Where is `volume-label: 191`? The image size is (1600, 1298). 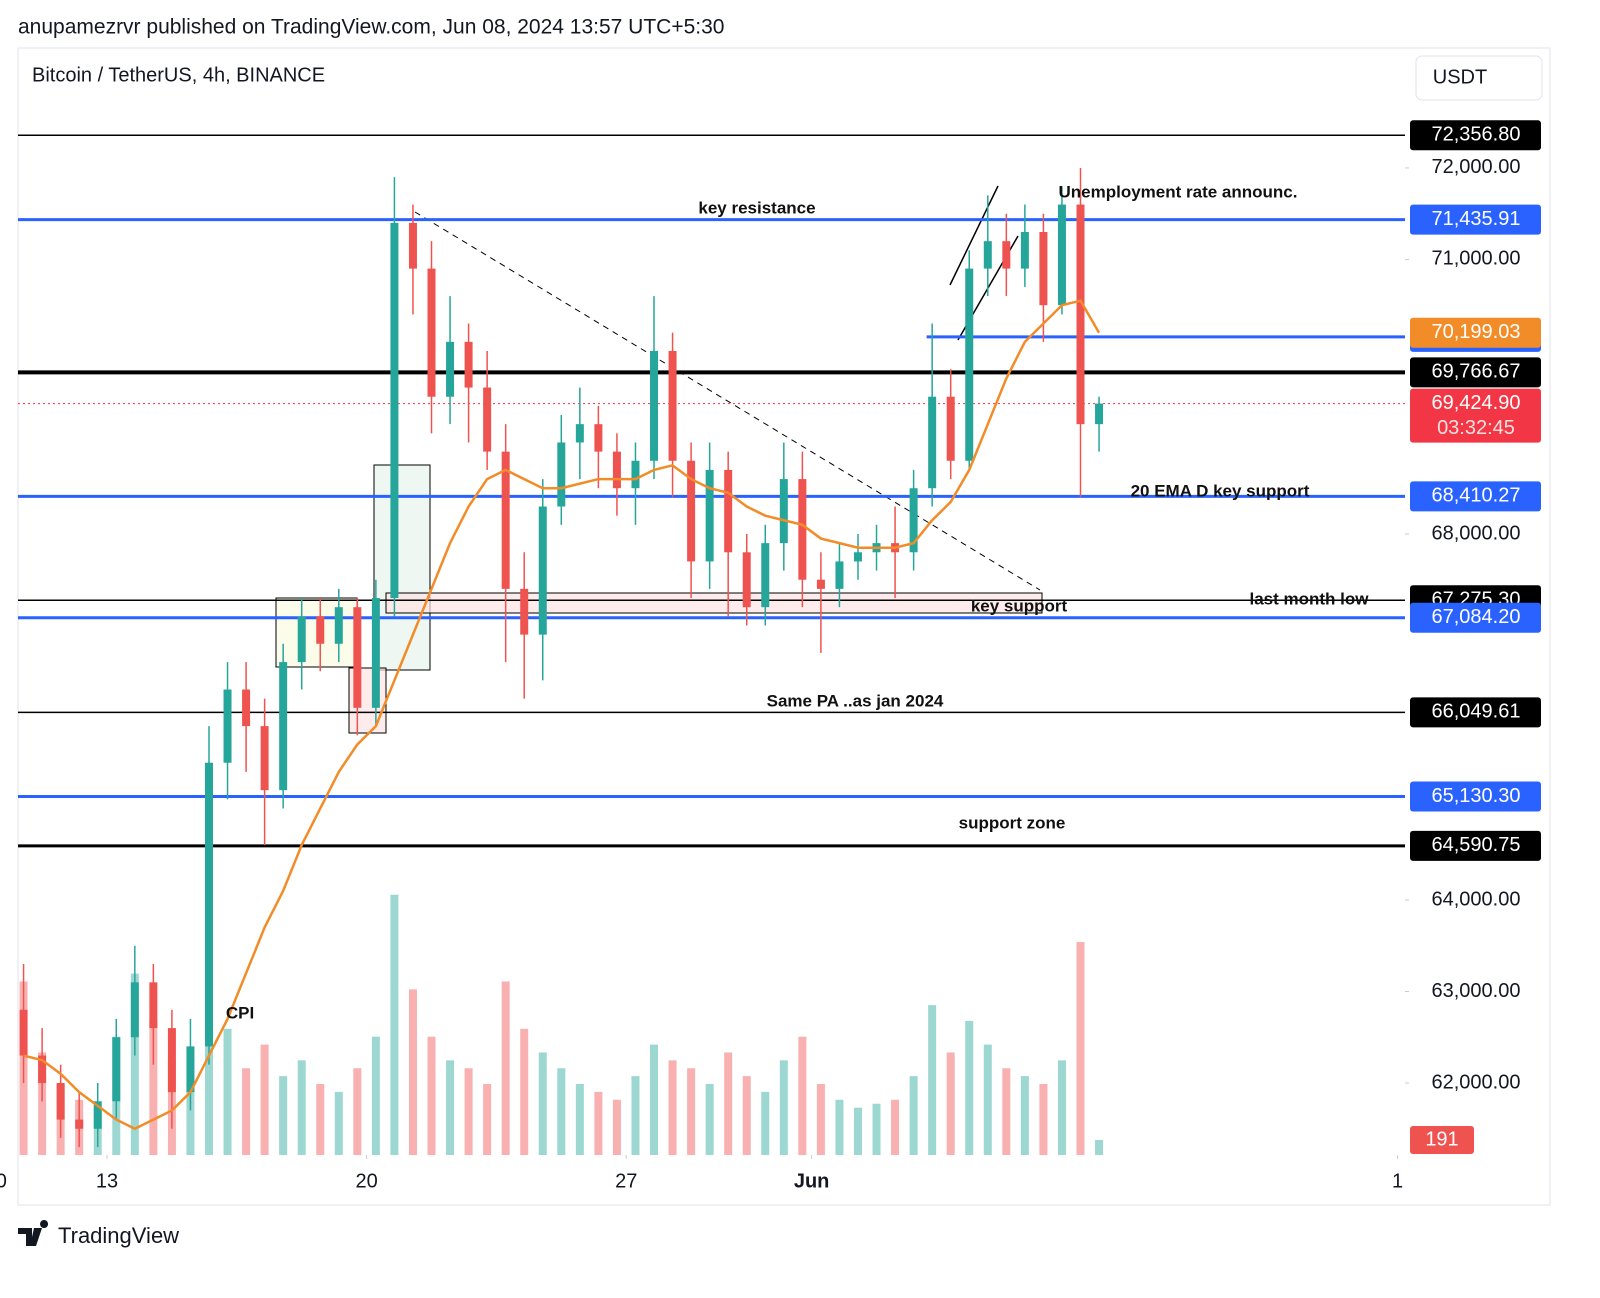
volume-label: 191 is located at coordinates (1441, 1139).